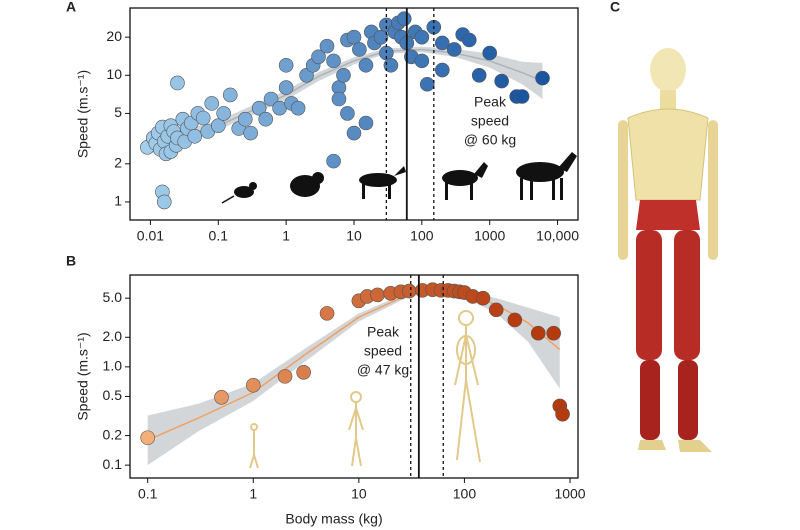  Describe the element at coordinates (71, 7) in the screenshot. I see `panel-label: A` at that location.